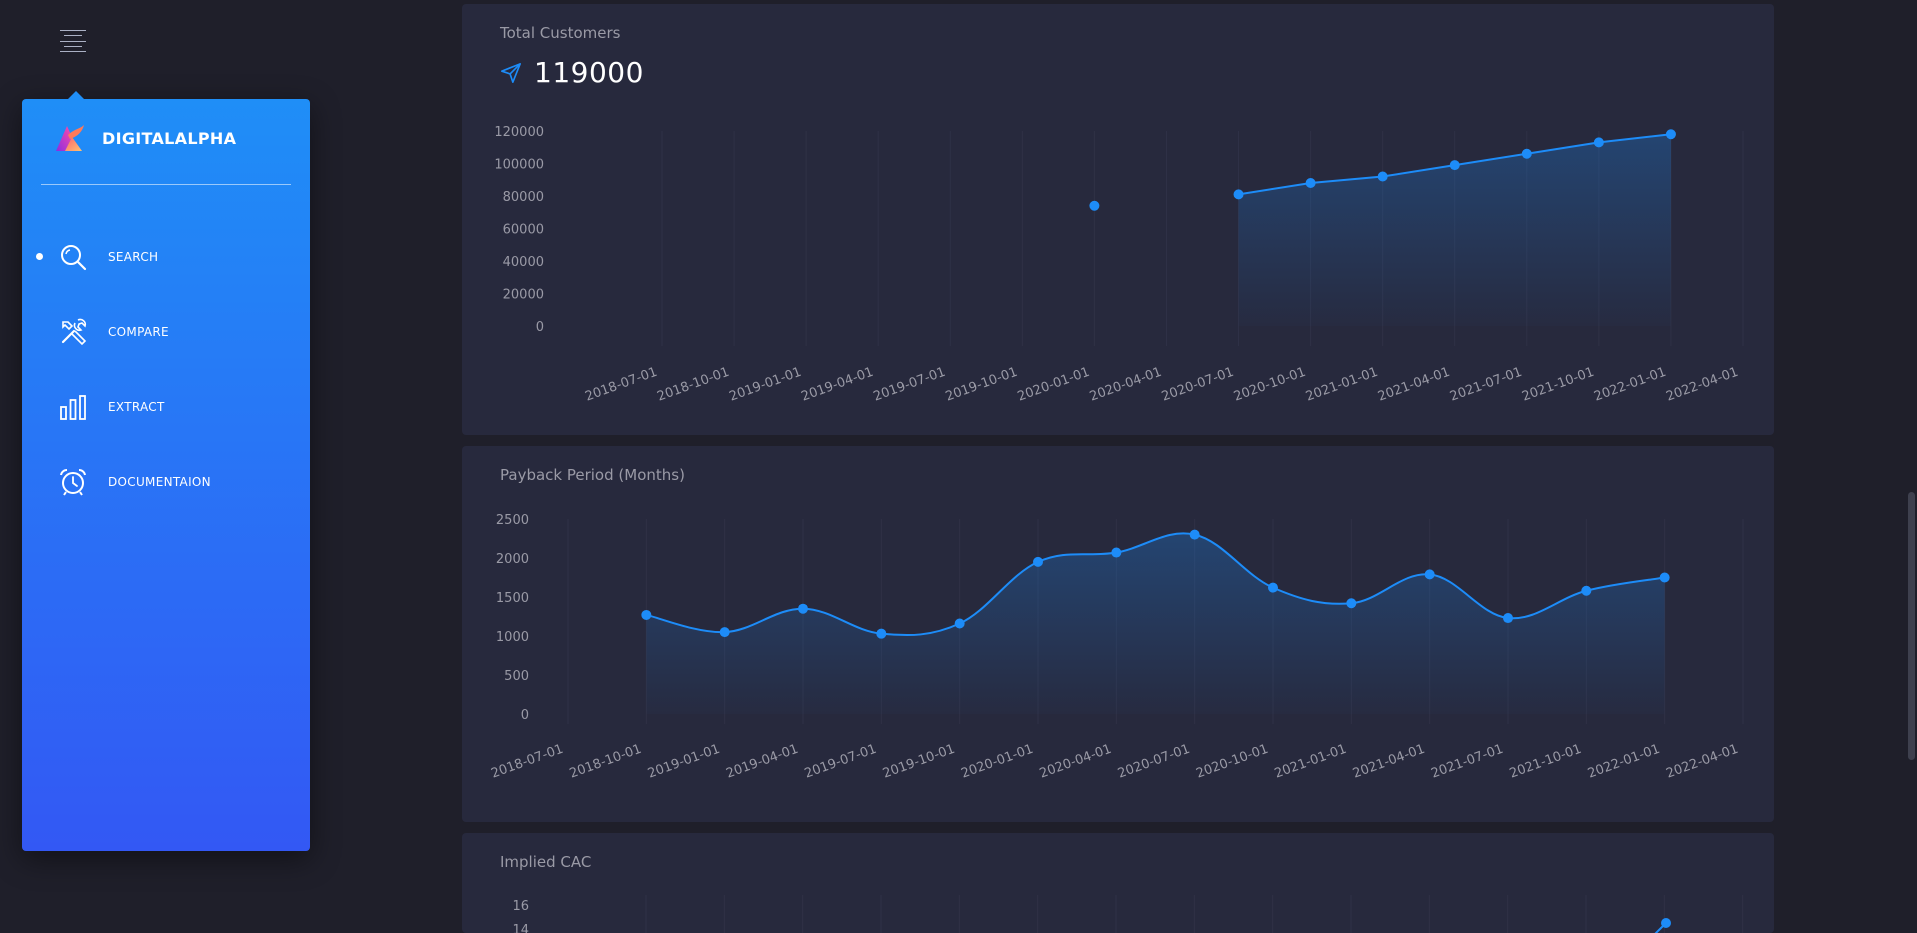 The height and width of the screenshot is (933, 1917). I want to click on hamburger-icon, so click(73, 41).